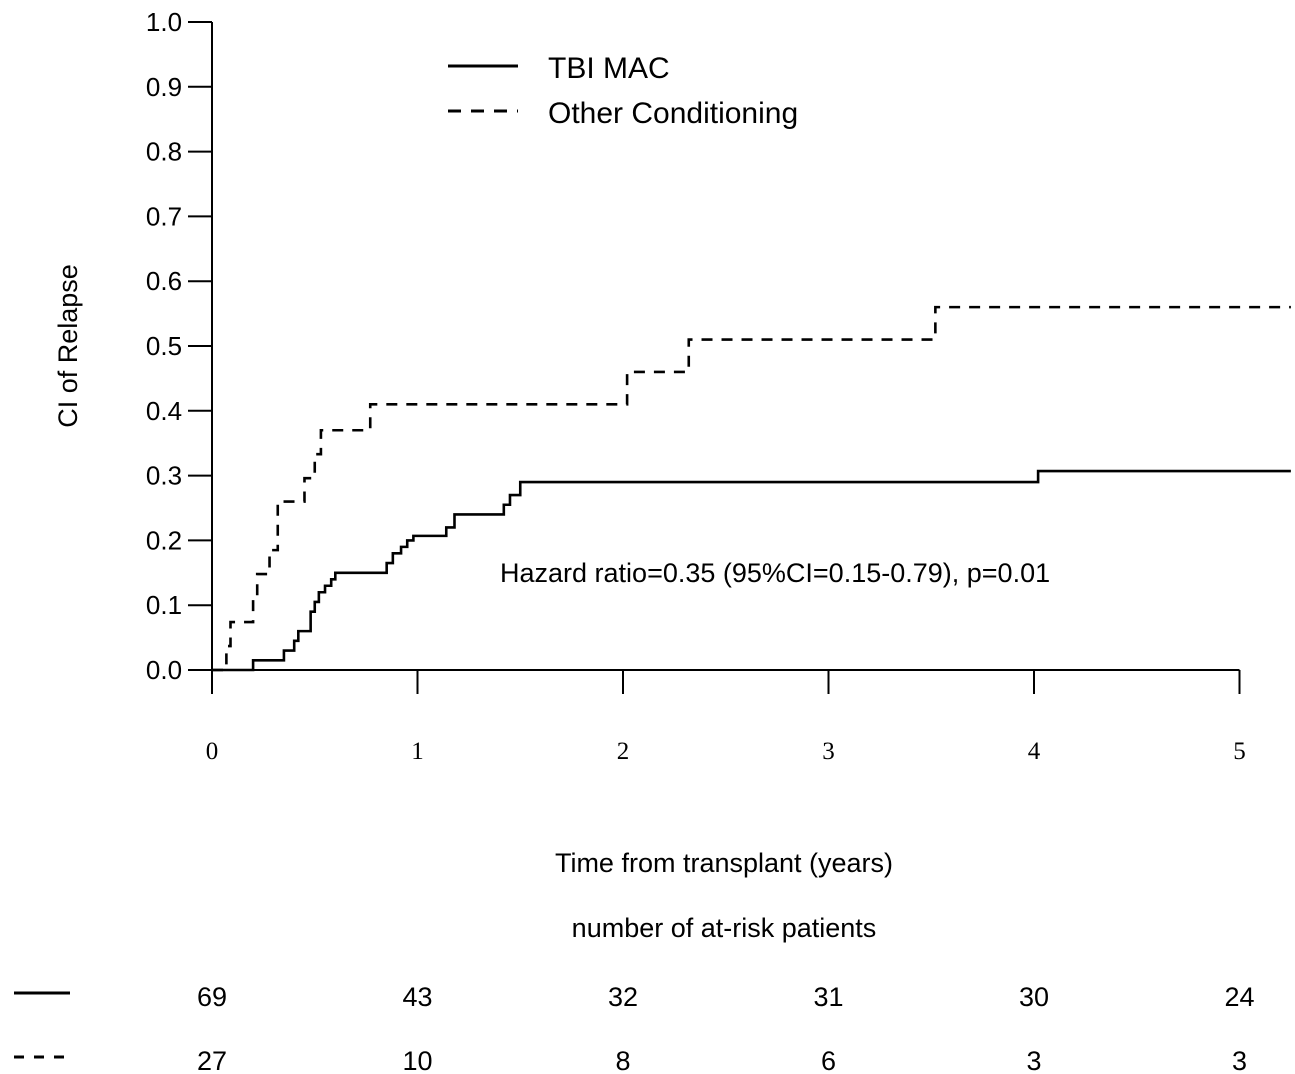 This screenshot has width=1295, height=1074. Describe the element at coordinates (726, 1028) in the screenshot. I see `risk-counts: 69 43 32 31 30 24 27 10 8 6 3 3` at that location.